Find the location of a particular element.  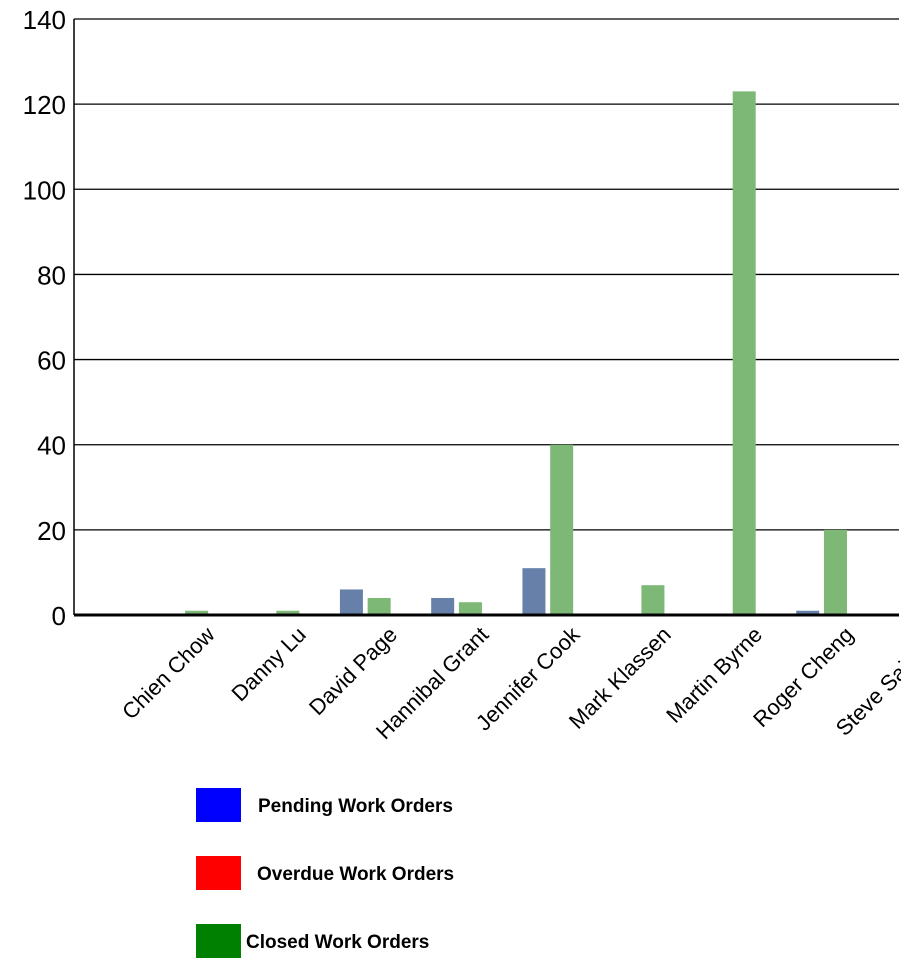

legend-label: Overdue Work Orders is located at coordinates (355, 874).